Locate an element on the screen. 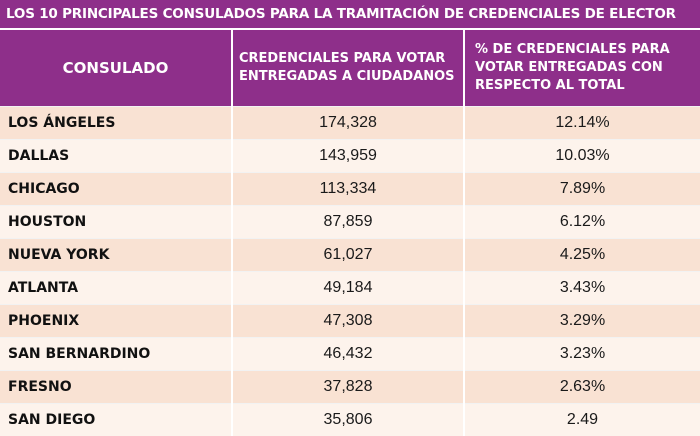 The width and height of the screenshot is (700, 436). table-row: DALLAS 143,959 10.03% is located at coordinates (350, 155).